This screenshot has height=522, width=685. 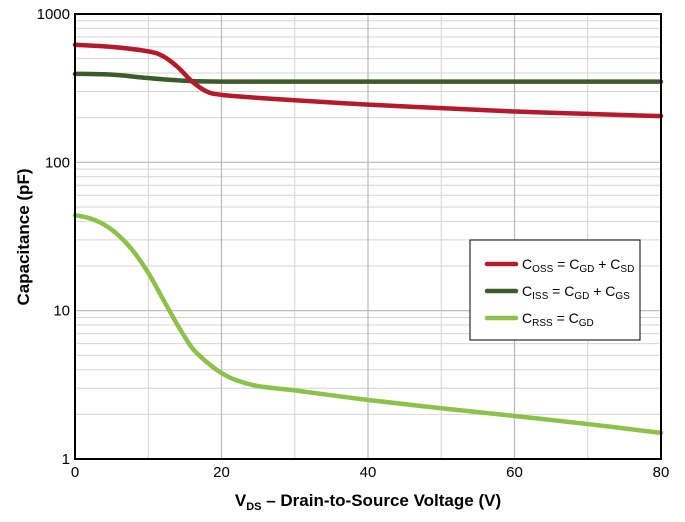 What do you see at coordinates (57, 162) in the screenshot?
I see `y-tick-label: 100` at bounding box center [57, 162].